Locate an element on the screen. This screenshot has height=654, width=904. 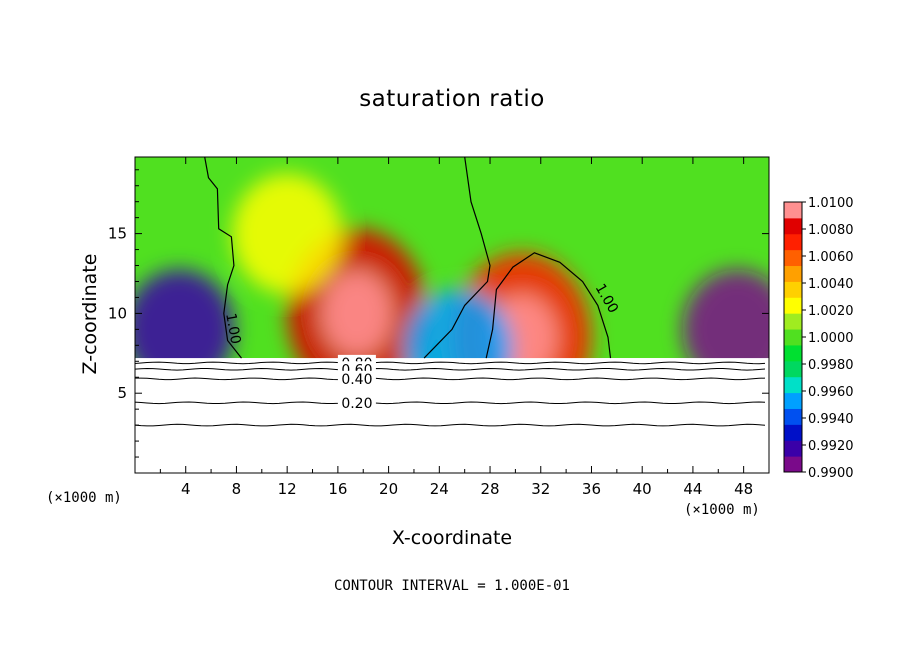
x-tick-label: 40 is located at coordinates (642, 489).